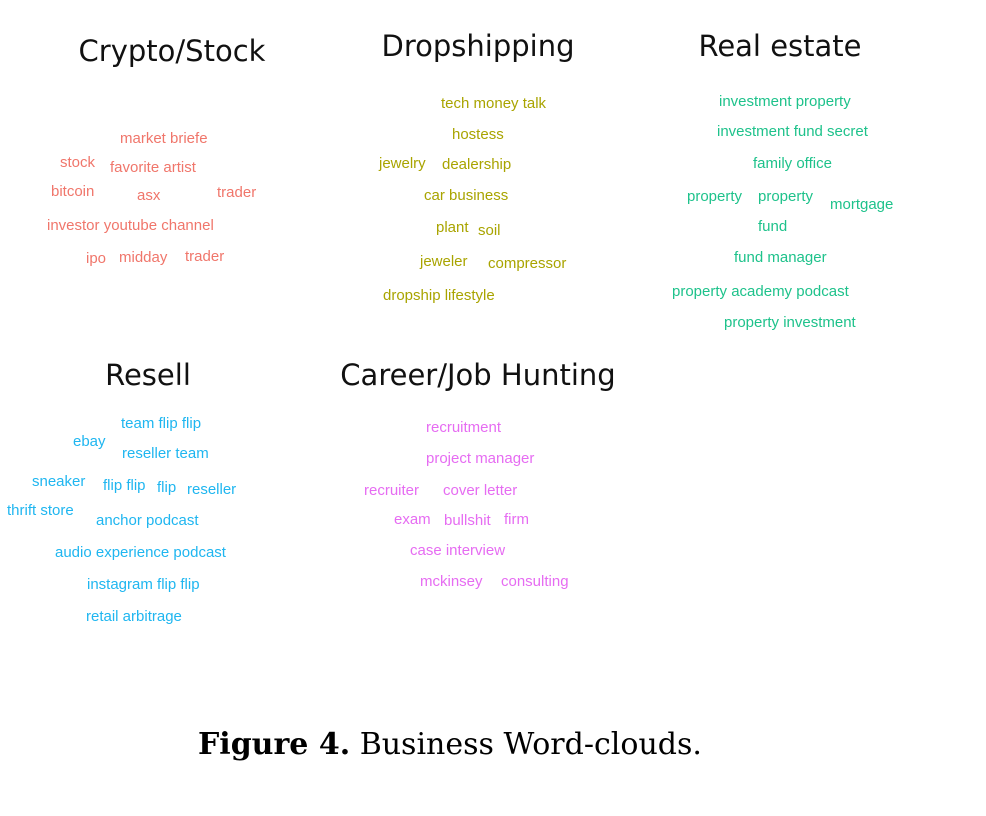  Describe the element at coordinates (73, 191) in the screenshot. I see `cloud-word-crypto-stock: bitcoin` at that location.